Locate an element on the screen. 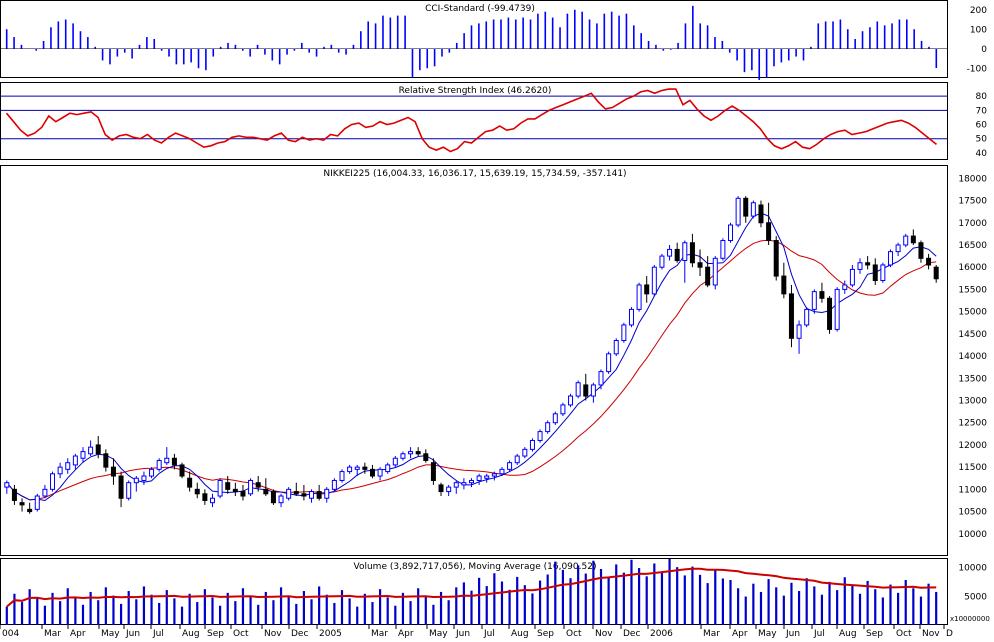 Image resolution: width=994 pixels, height=642 pixels. x-tick-label: Jul is located at coordinates (819, 633).